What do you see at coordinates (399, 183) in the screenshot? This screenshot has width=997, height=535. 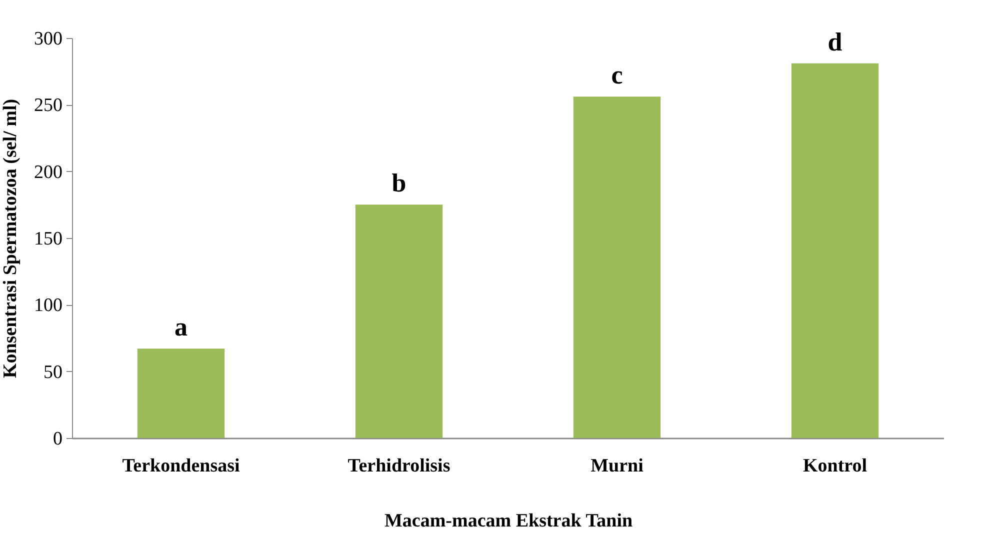 I see `annotation: b` at bounding box center [399, 183].